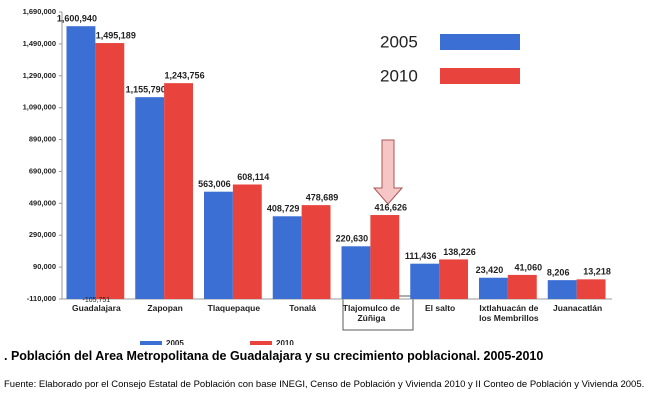 The width and height of the screenshot is (658, 407). What do you see at coordinates (185, 76) in the screenshot?
I see `value-label: 1,243,756` at bounding box center [185, 76].